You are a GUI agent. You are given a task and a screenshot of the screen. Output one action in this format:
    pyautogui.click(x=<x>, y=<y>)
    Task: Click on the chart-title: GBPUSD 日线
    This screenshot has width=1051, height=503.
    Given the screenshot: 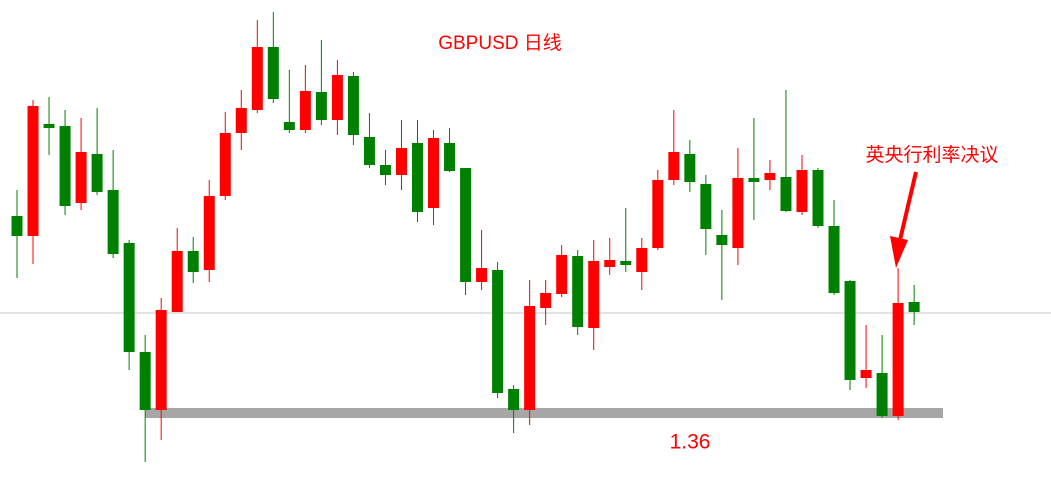 What is the action you would take?
    pyautogui.click(x=500, y=43)
    